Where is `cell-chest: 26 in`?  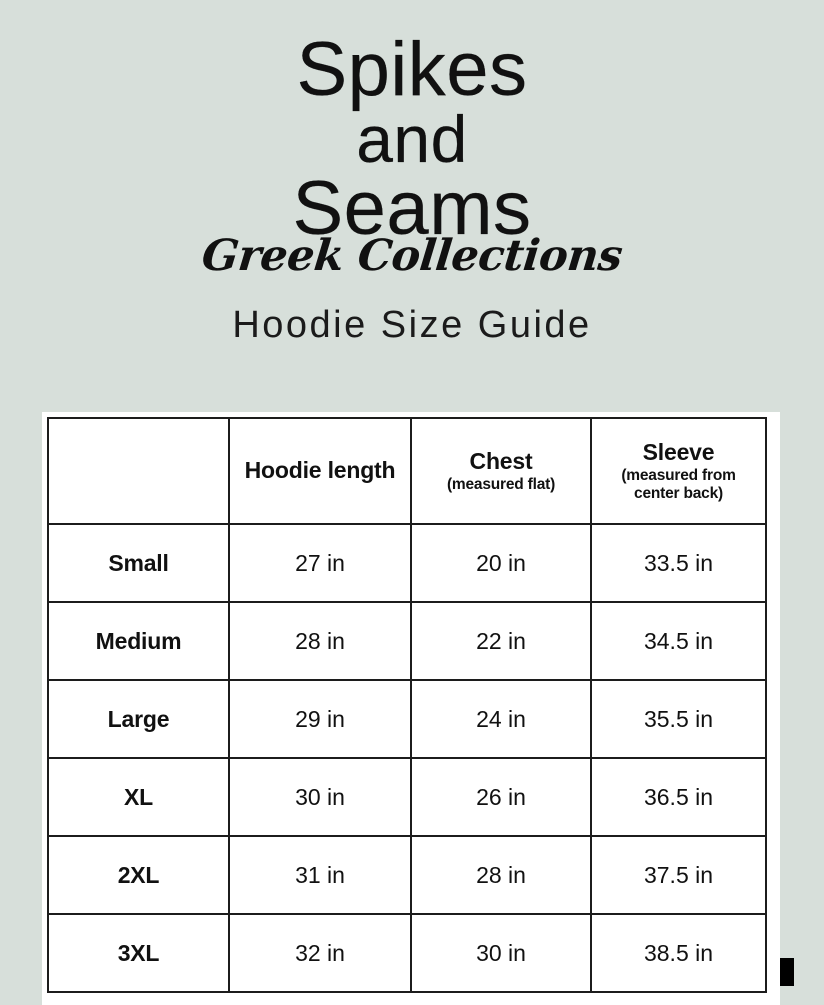
cell-chest: 26 in is located at coordinates (501, 797).